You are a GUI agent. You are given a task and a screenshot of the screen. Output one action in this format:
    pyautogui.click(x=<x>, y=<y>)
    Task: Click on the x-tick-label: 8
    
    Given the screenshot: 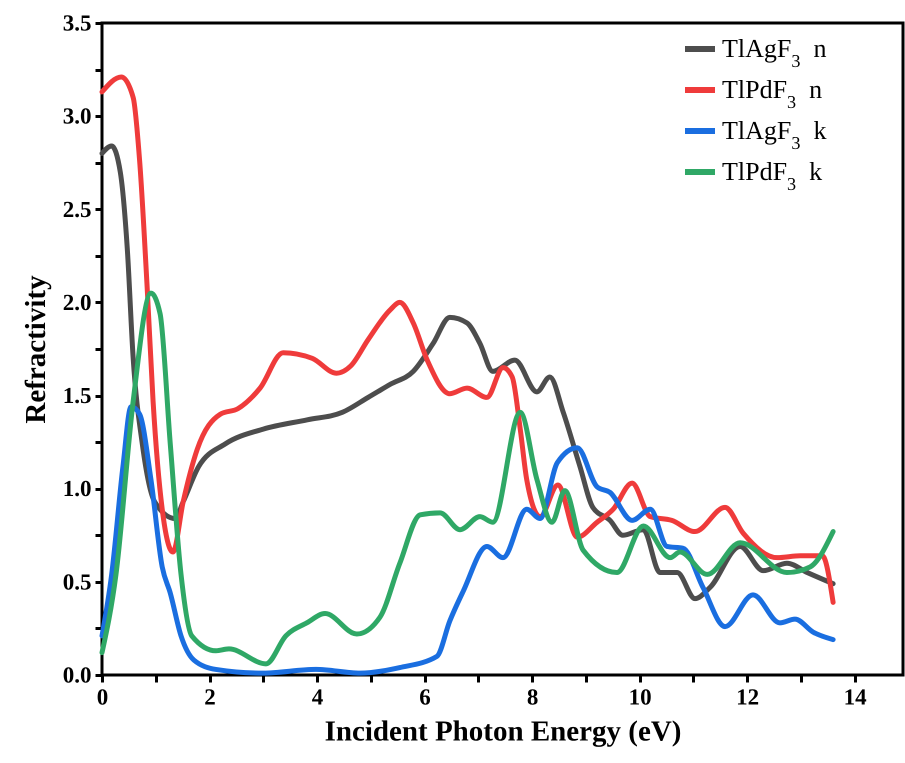 What is the action you would take?
    pyautogui.click(x=532, y=697)
    